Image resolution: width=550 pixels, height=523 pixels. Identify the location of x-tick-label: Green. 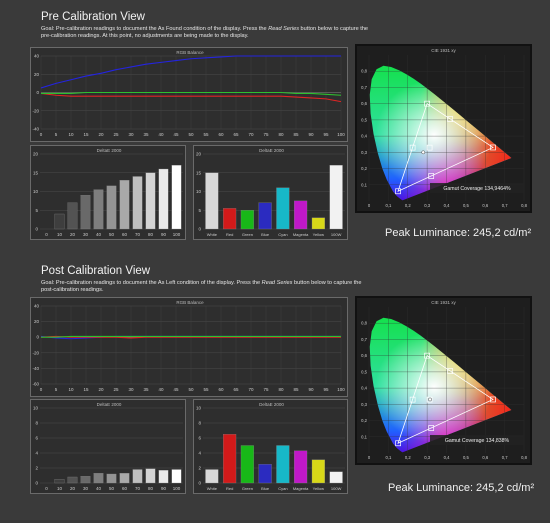
(247, 488).